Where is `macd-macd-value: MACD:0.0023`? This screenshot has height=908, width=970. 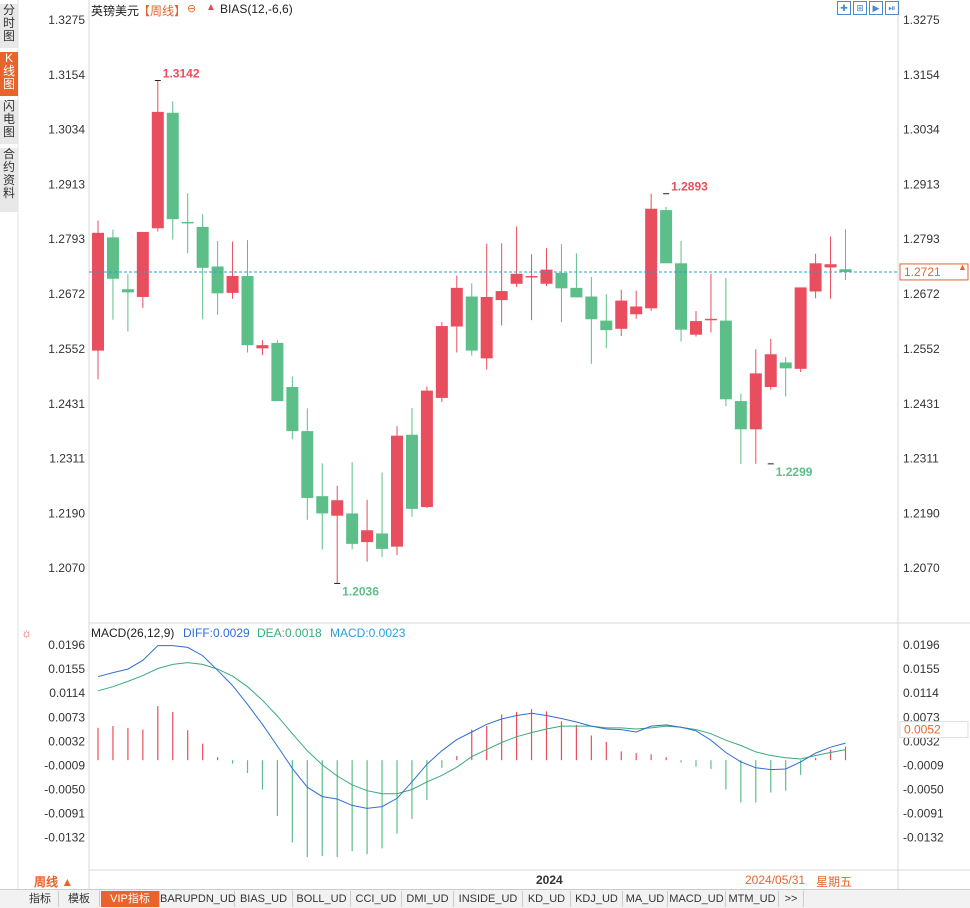 macd-macd-value: MACD:0.0023 is located at coordinates (368, 633).